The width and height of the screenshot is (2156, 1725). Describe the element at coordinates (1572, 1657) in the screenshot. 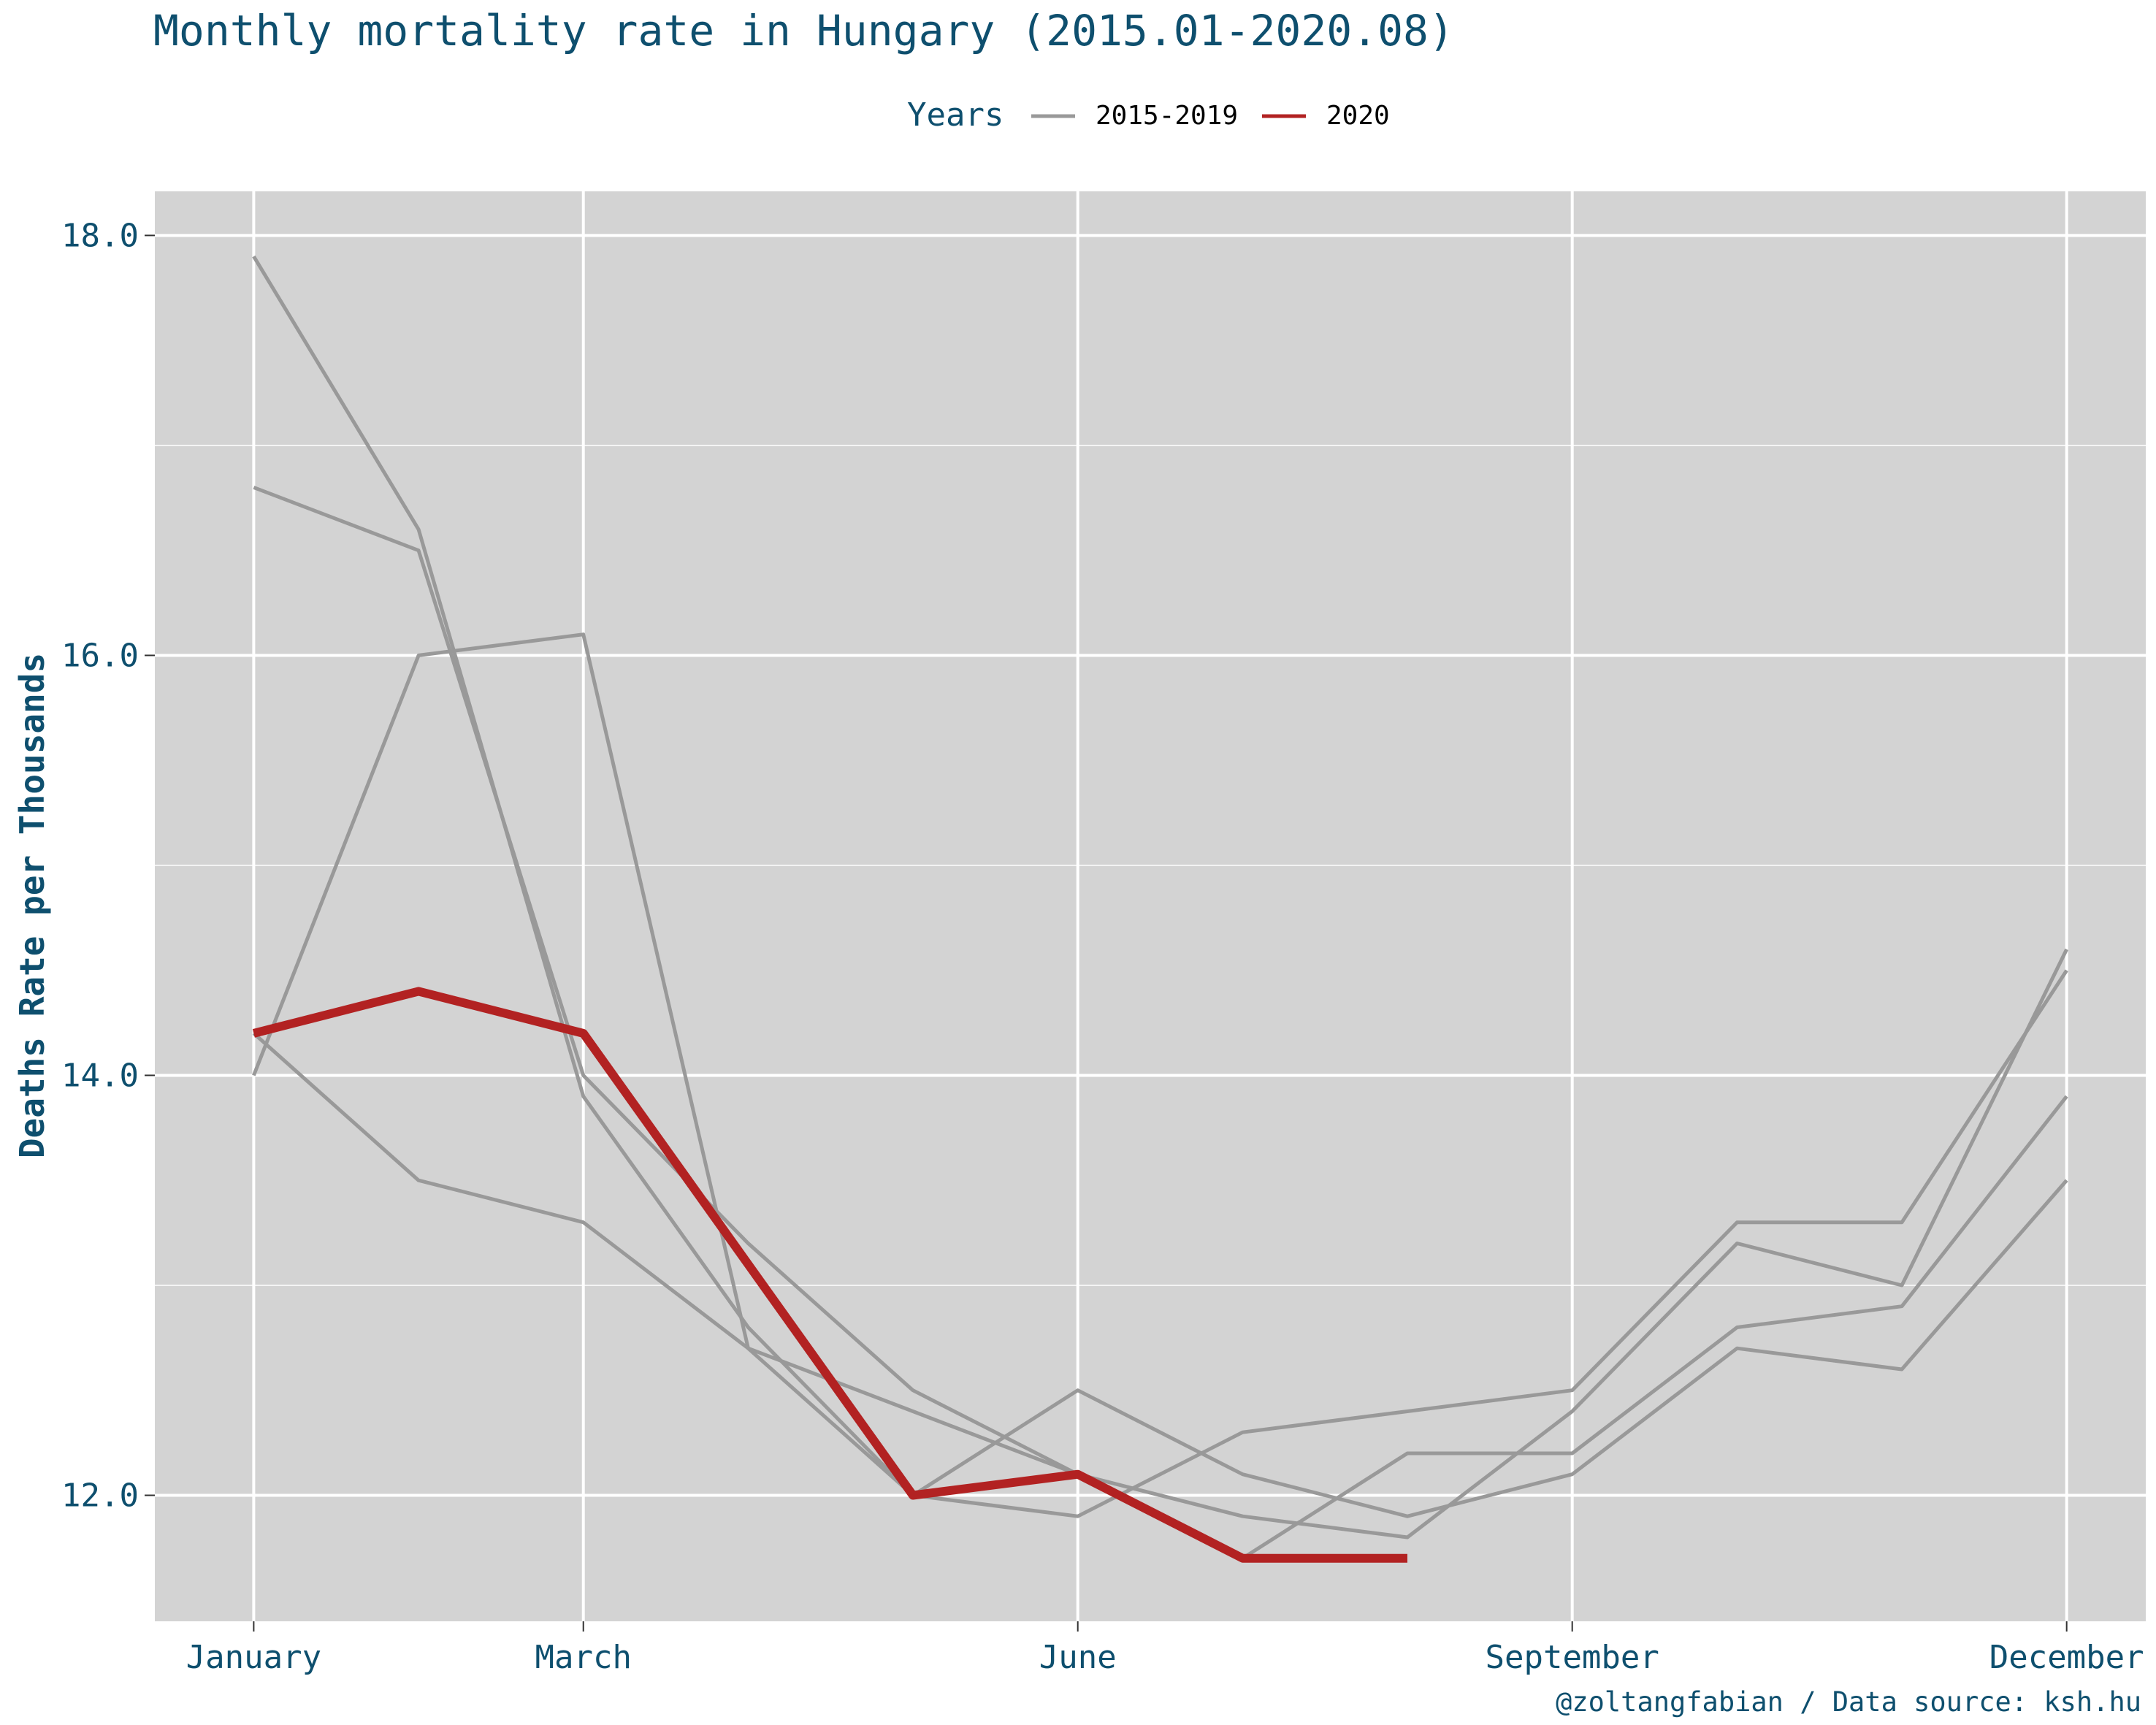

I see `x-tick-label: September` at that location.